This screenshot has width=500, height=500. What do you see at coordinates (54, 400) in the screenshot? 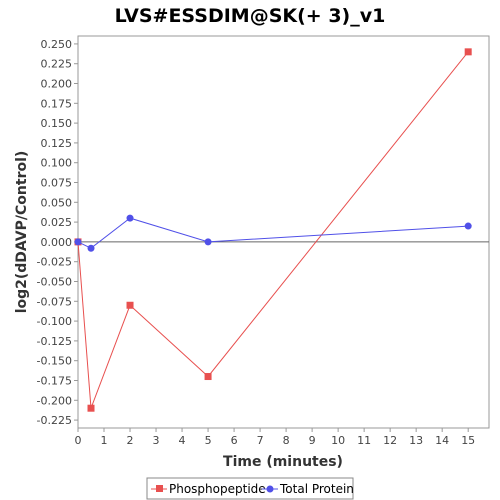
I see `y-tick-label: -0.200` at bounding box center [54, 400].